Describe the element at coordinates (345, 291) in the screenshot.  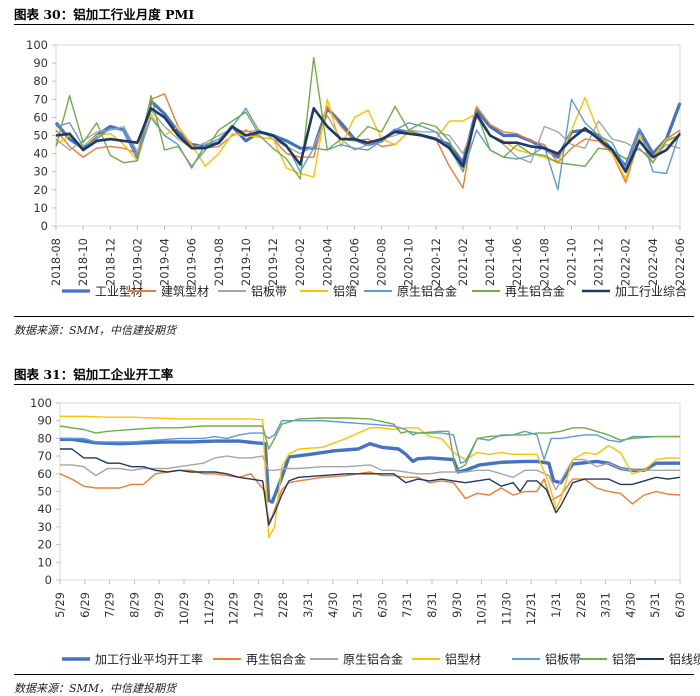
I see `chart1-legend-label: 铝箔` at that location.